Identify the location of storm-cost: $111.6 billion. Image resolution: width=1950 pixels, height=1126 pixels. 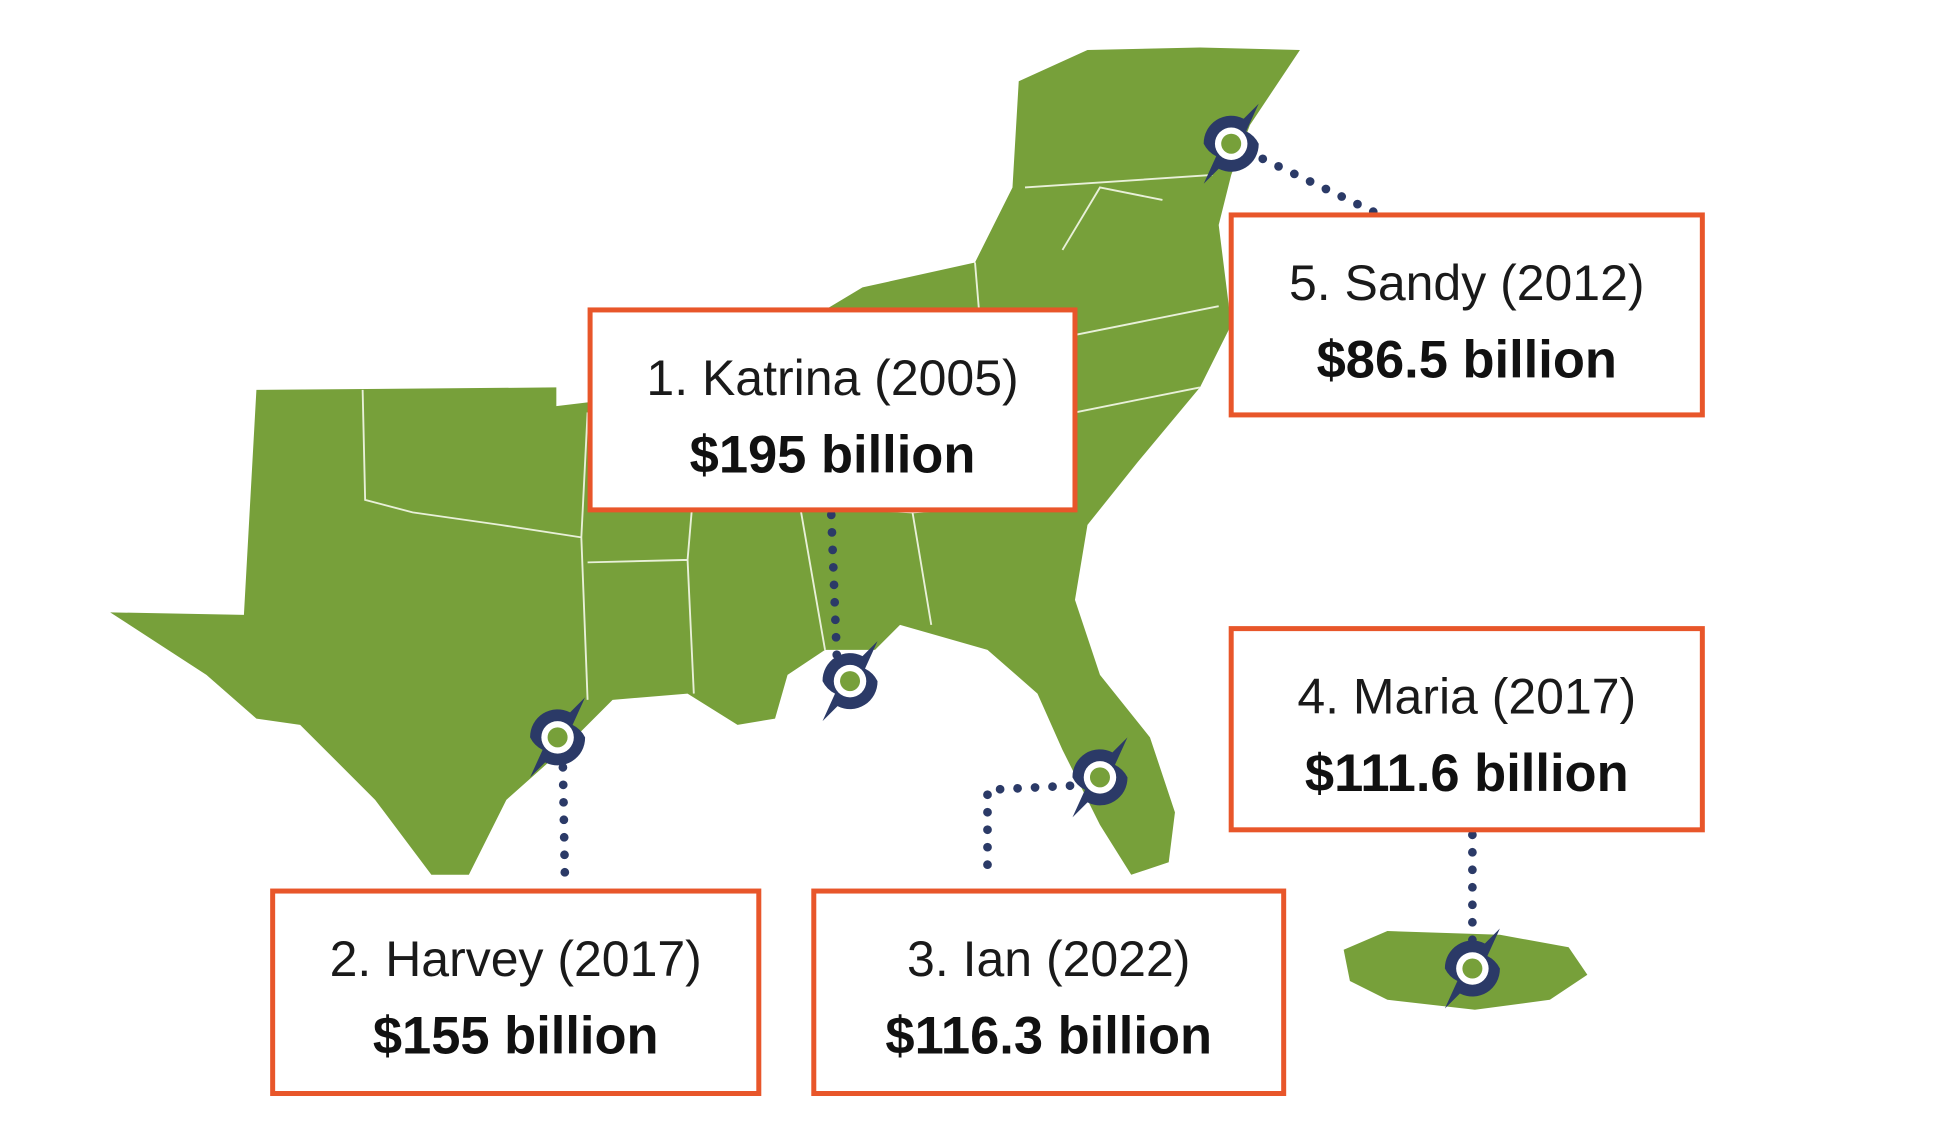
(1467, 773).